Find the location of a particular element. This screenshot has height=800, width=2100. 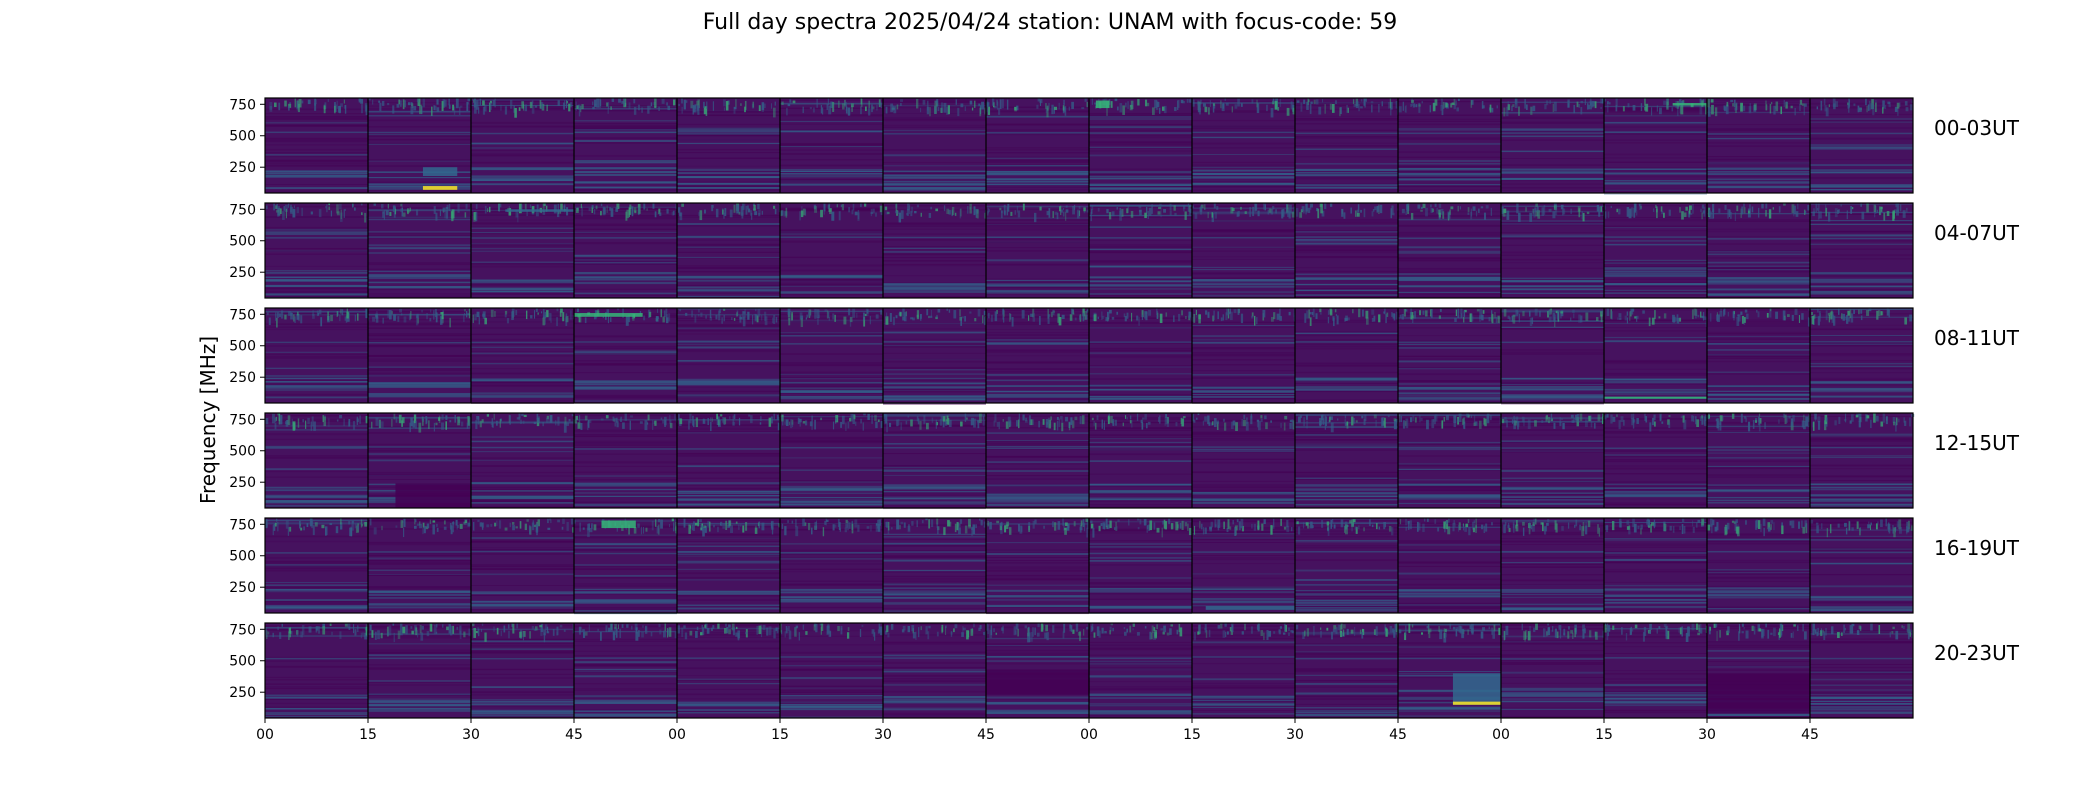

row-label: 16-19UT is located at coordinates (1977, 548).